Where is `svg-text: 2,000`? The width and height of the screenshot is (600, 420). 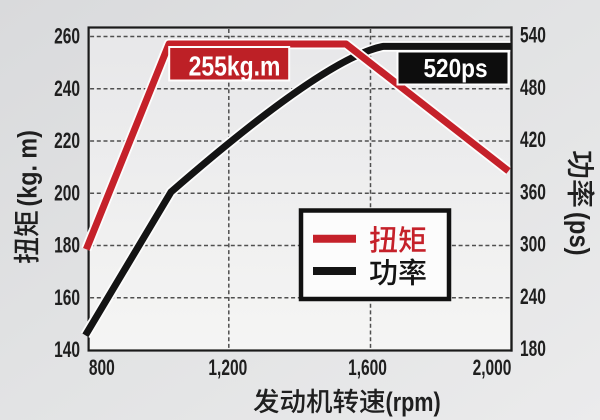 svg-text: 2,000 is located at coordinates (492, 368).